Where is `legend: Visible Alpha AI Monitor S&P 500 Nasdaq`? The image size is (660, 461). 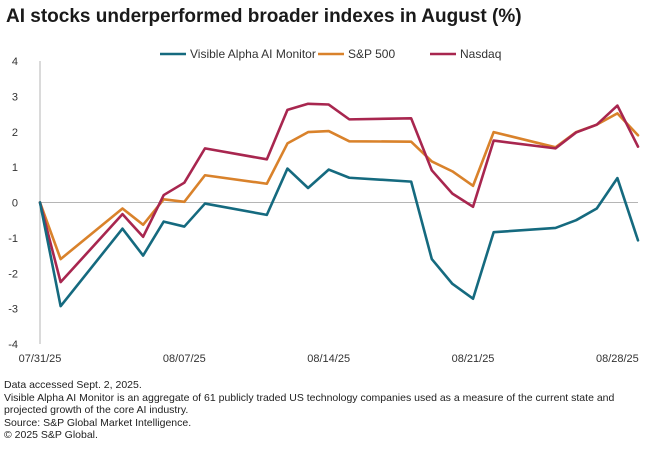 legend: Visible Alpha AI Monitor S&P 500 Nasdaq is located at coordinates (330, 54).